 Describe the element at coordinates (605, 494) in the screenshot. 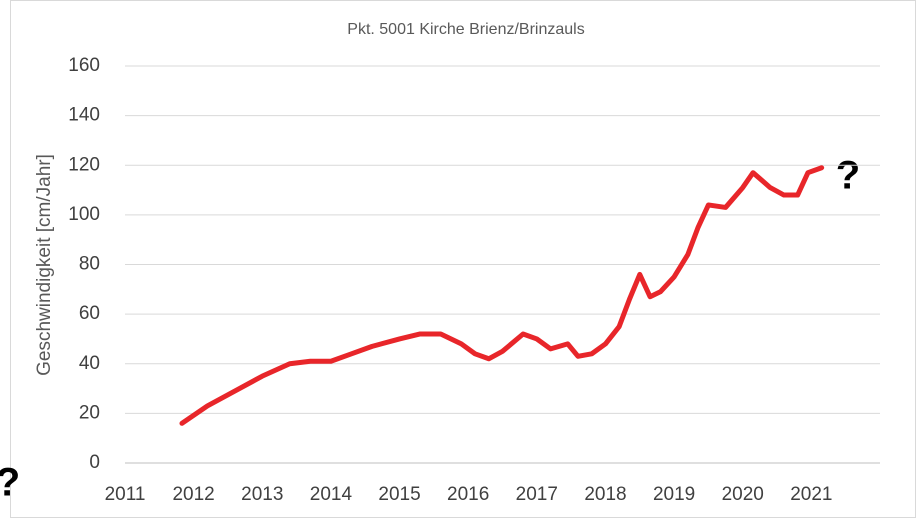

I see `x-tick-label: 2018` at that location.